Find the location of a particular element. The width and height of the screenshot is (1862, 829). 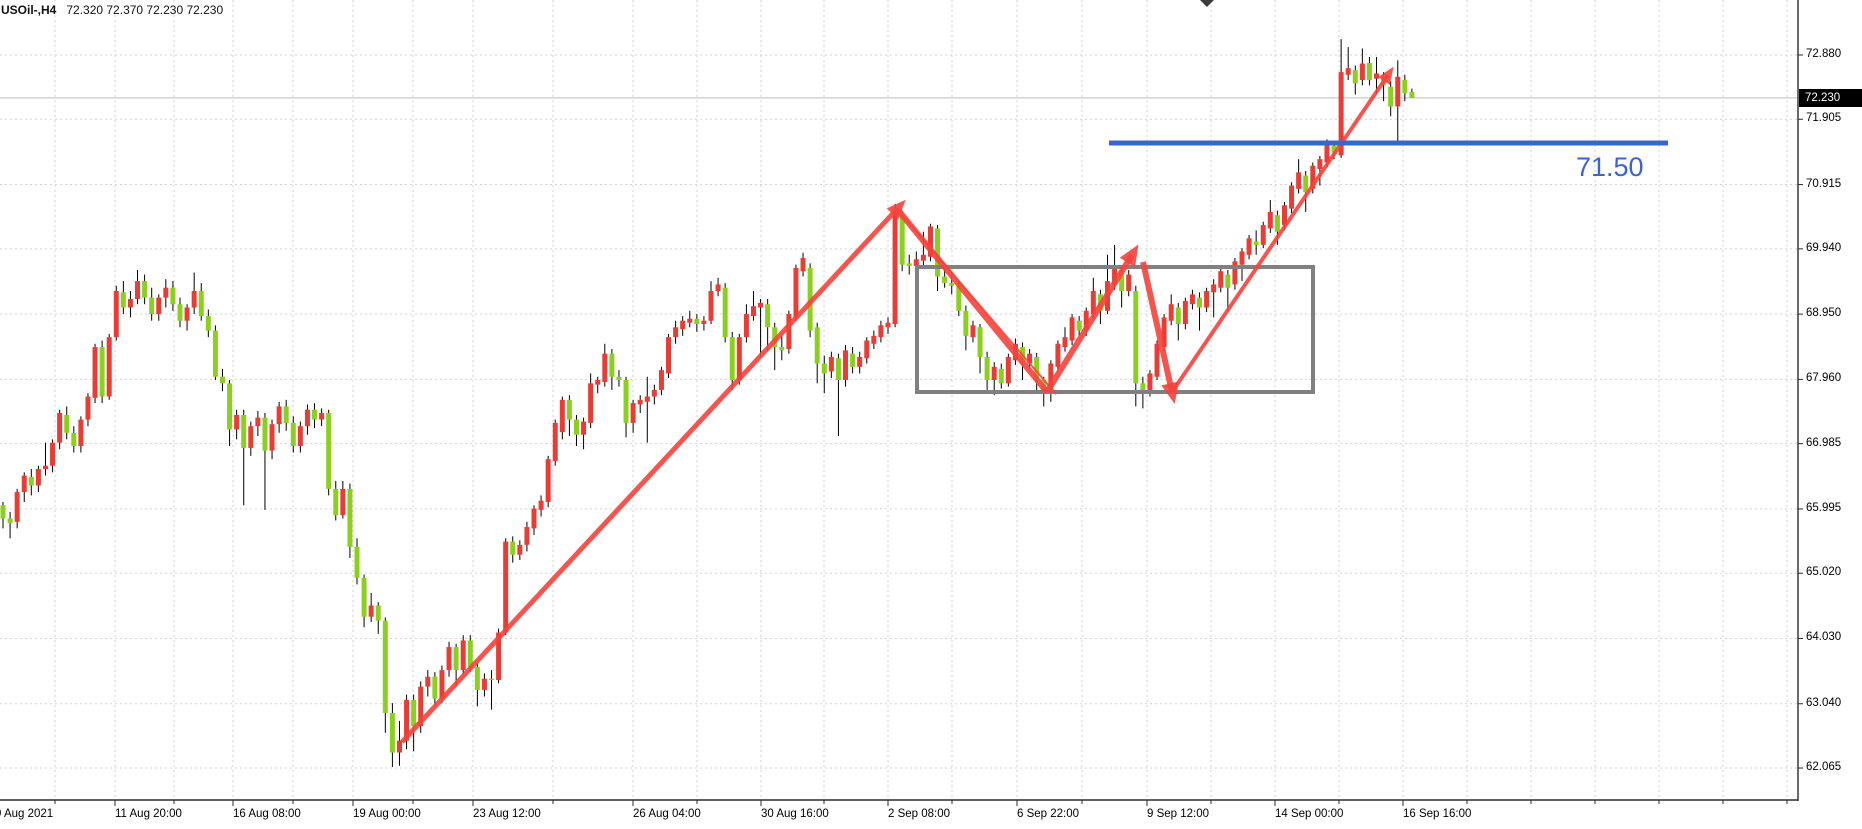

consolidation-box-annotation is located at coordinates (1115, 329).